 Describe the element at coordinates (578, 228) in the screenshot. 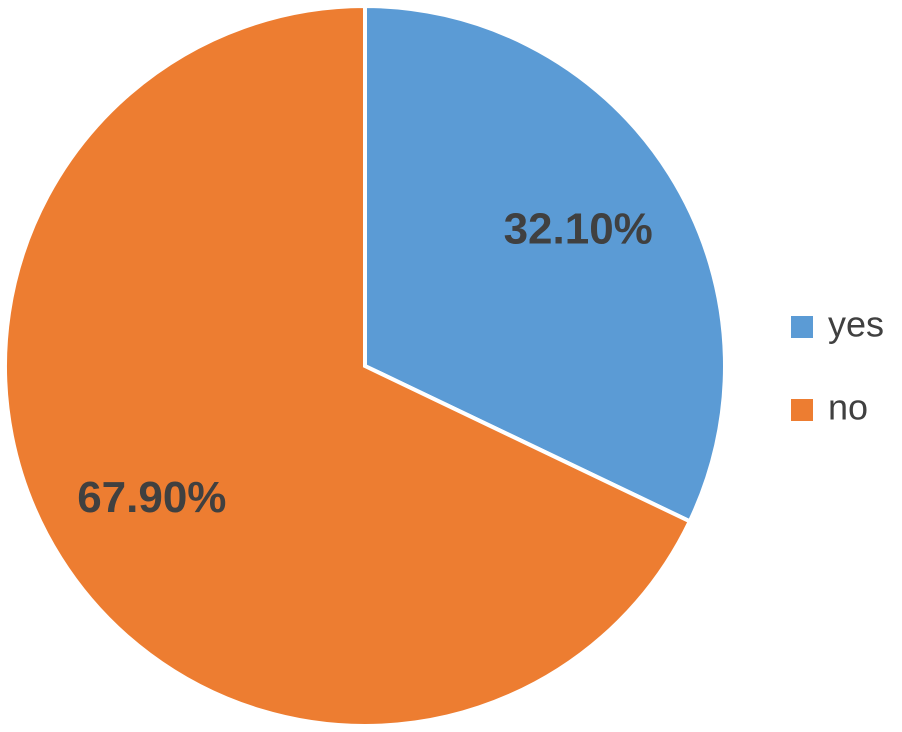

I see `value-label: 32.10%` at that location.